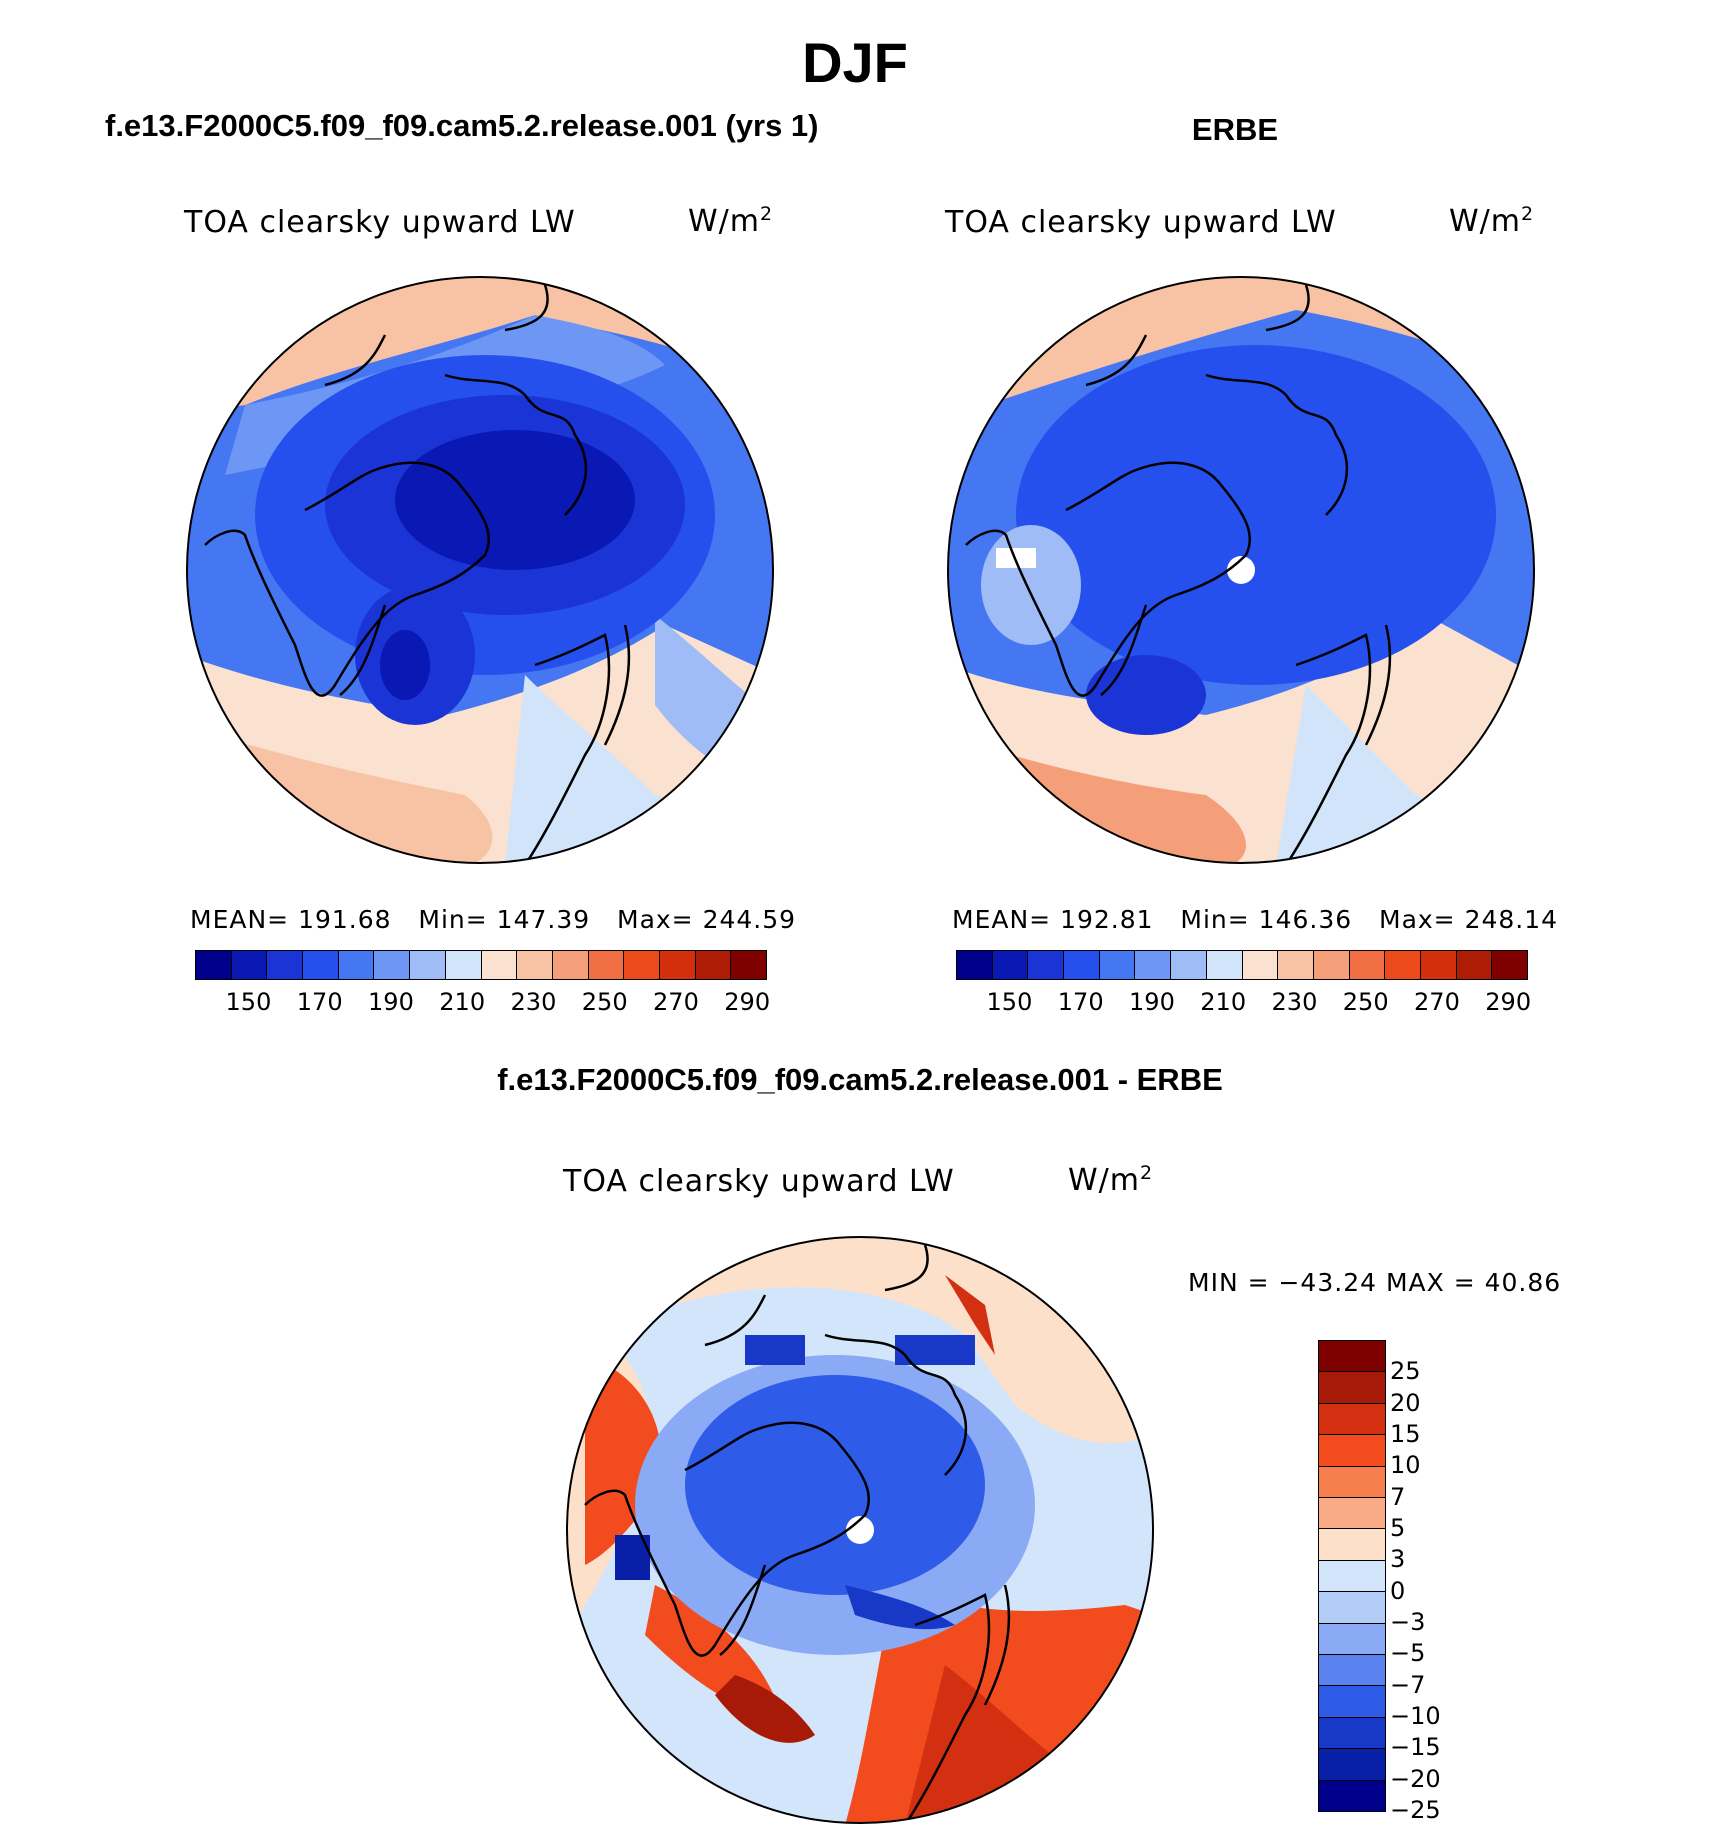 This screenshot has height=1825, width=1710. What do you see at coordinates (1405, 1465) in the screenshot?
I see `colorbar-tick-label: 10` at bounding box center [1405, 1465].